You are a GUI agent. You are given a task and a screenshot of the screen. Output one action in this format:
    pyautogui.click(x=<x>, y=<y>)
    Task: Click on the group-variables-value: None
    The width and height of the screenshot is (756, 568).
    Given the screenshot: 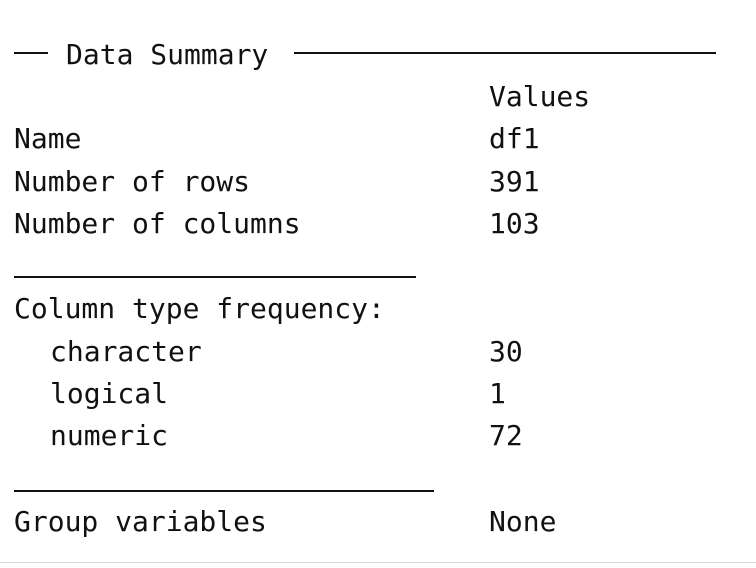 What is the action you would take?
    pyautogui.click(x=523, y=521)
    